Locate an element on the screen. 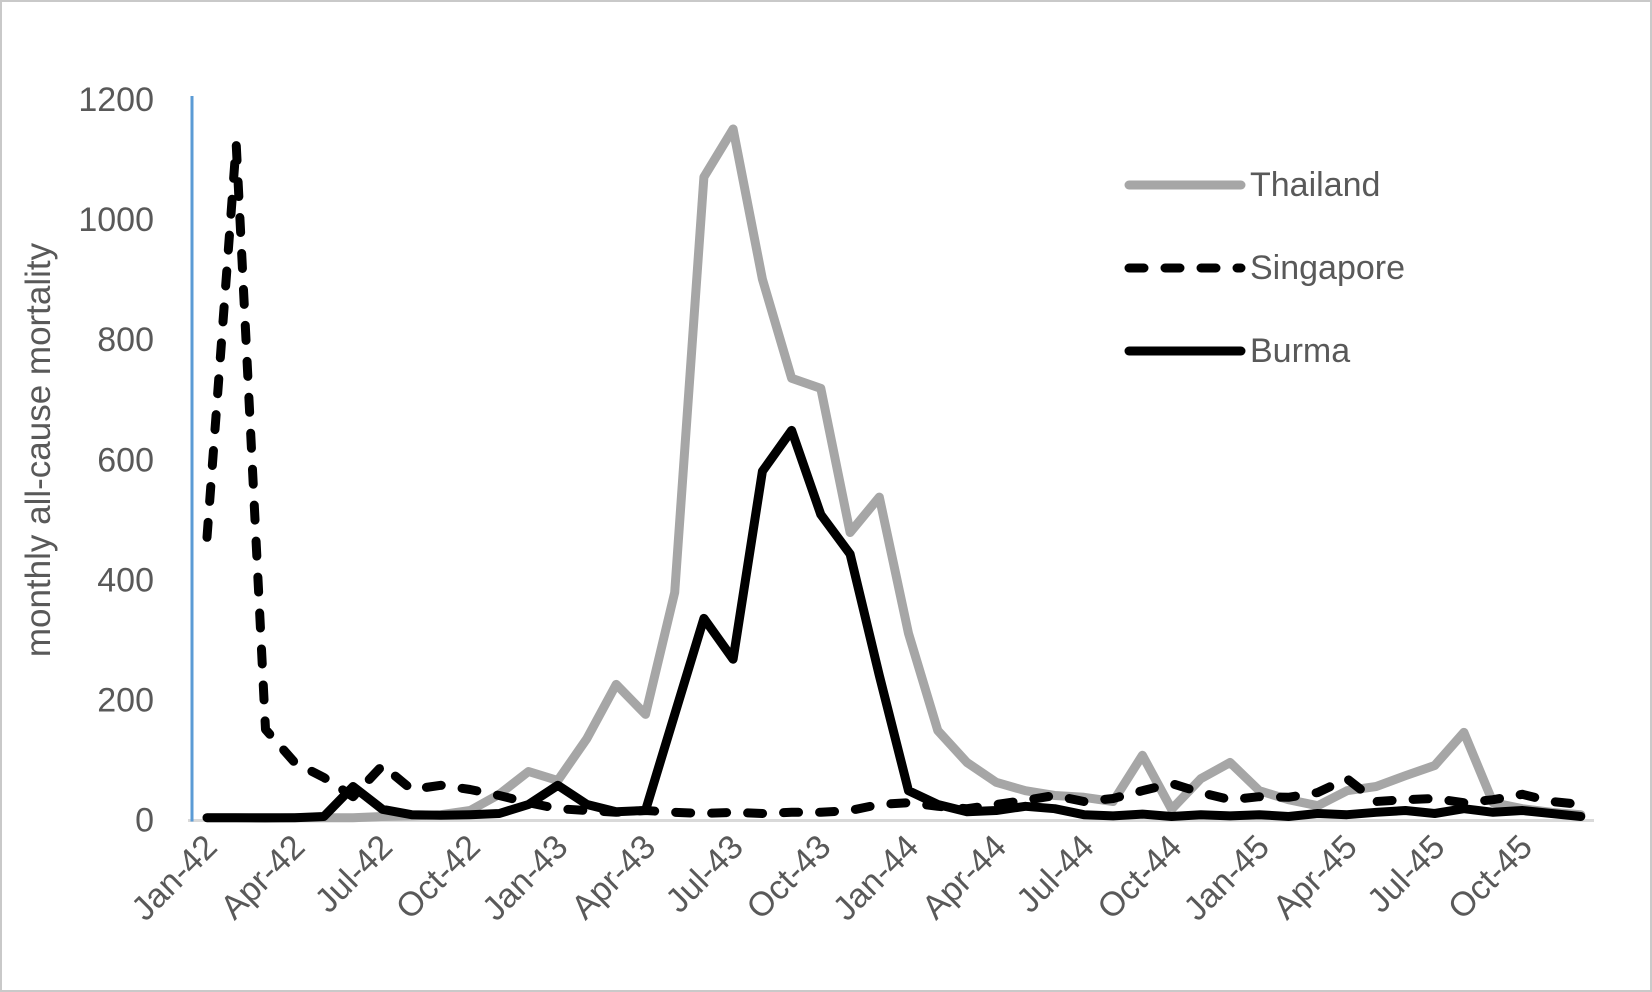 Image resolution: width=1652 pixels, height=992 pixels. x-tick-label: Jan-42 is located at coordinates (174, 878).